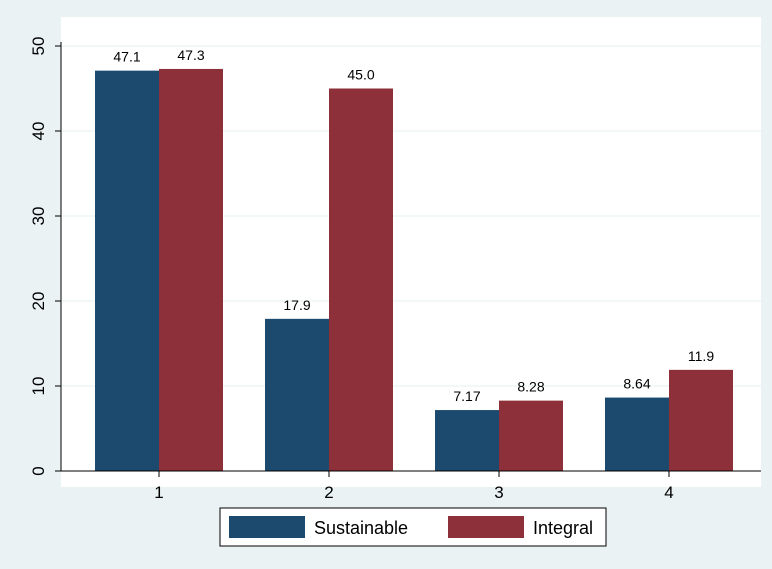 The width and height of the screenshot is (772, 569). Describe the element at coordinates (530, 387) in the screenshot. I see `data-label: 8.28` at that location.